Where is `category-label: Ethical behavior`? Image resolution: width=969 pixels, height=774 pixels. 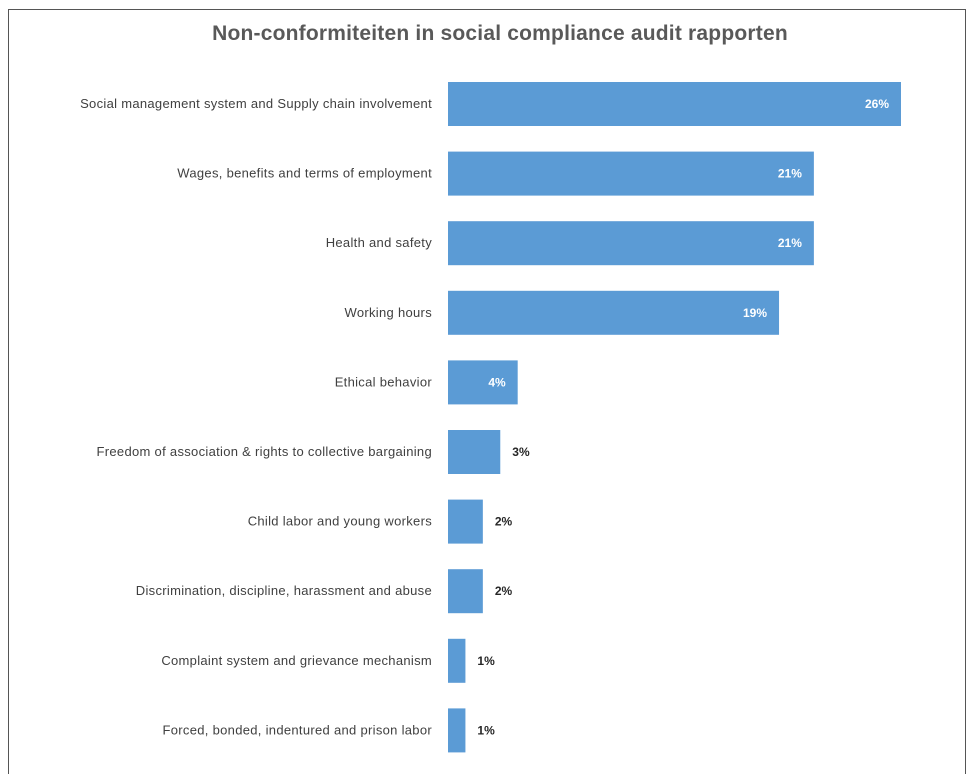 category-label: Ethical behavior is located at coordinates (384, 381).